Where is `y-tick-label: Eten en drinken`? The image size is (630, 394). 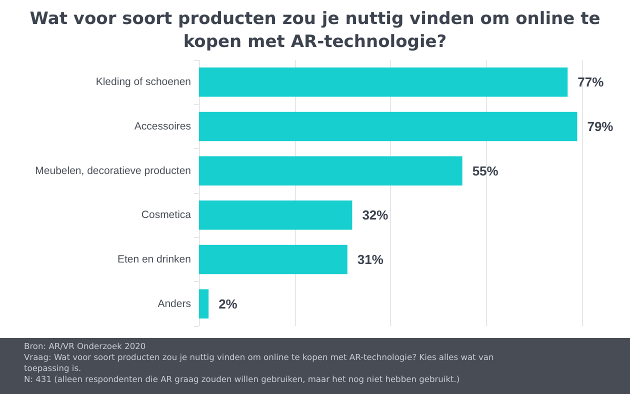 y-tick-label: Eten en drinken is located at coordinates (154, 260).